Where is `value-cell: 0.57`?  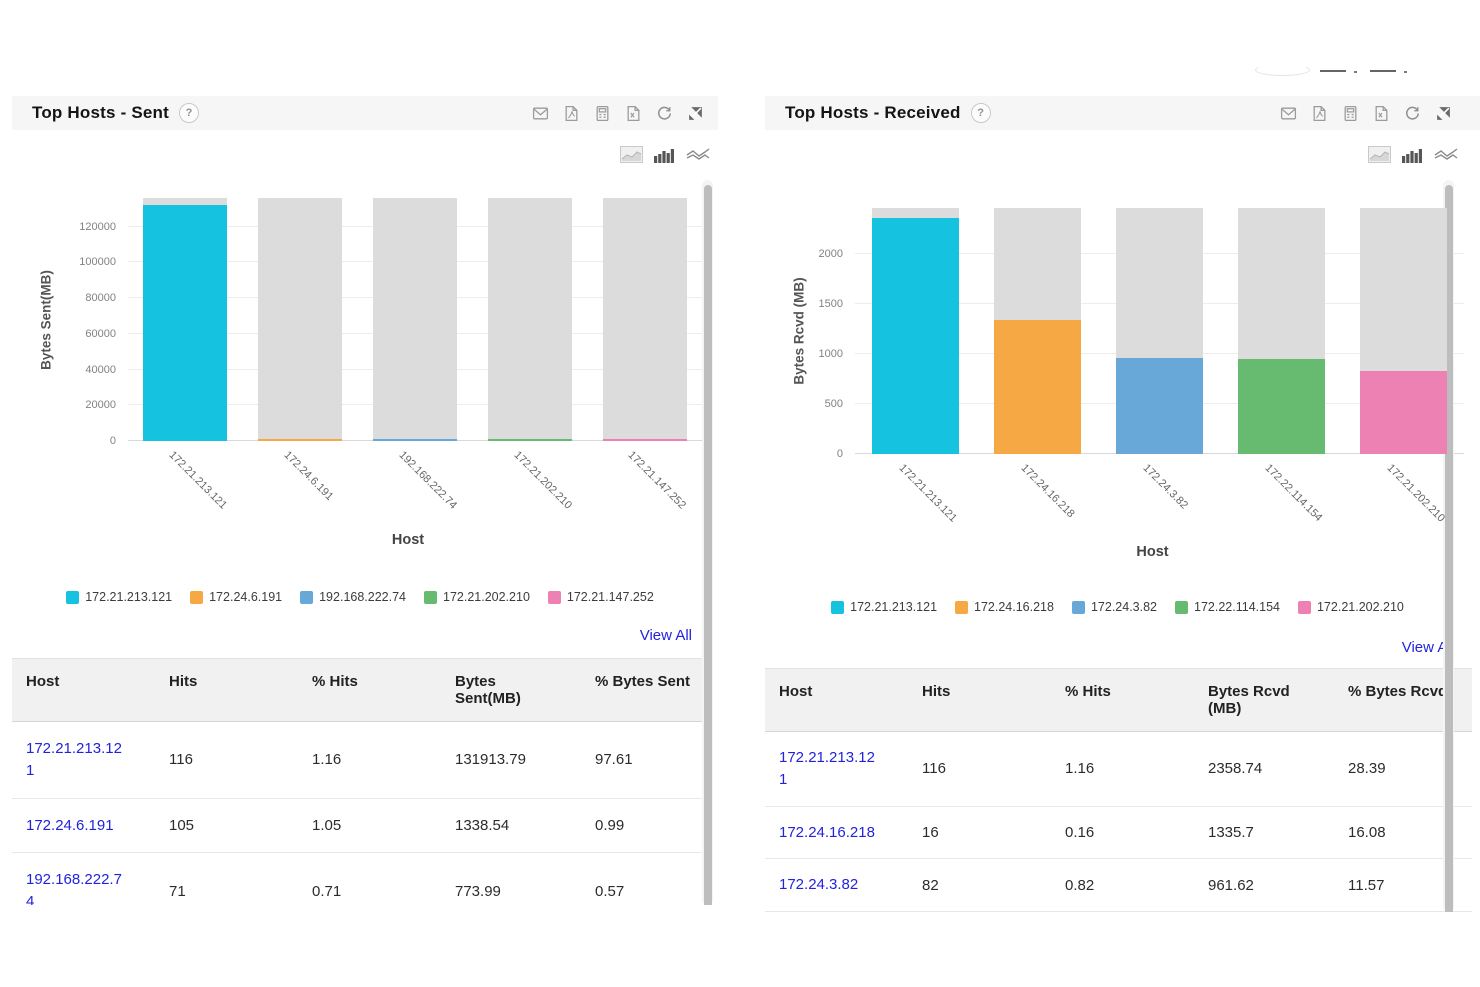
value-cell: 0.57 is located at coordinates (645, 878).